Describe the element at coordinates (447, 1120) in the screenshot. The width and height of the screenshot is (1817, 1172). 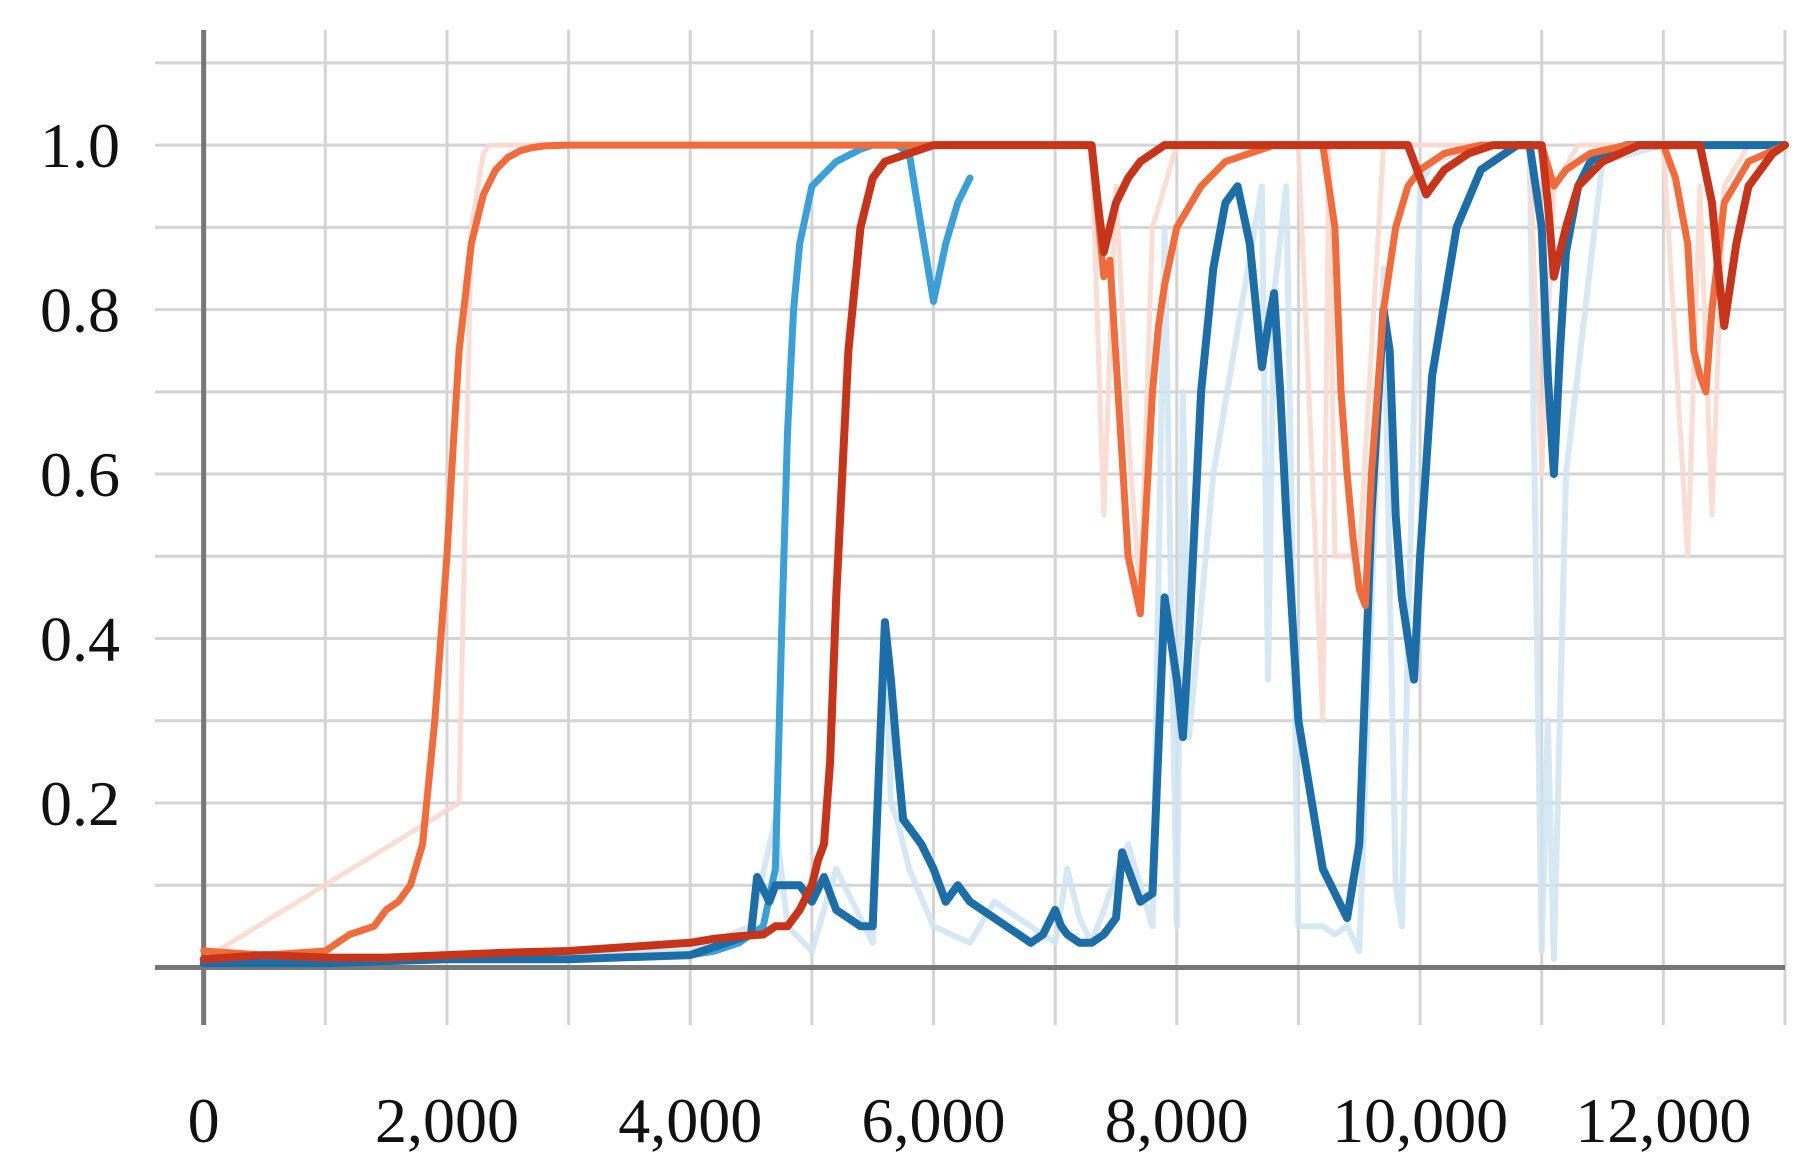
I see `x-tick-label: 2,000` at that location.